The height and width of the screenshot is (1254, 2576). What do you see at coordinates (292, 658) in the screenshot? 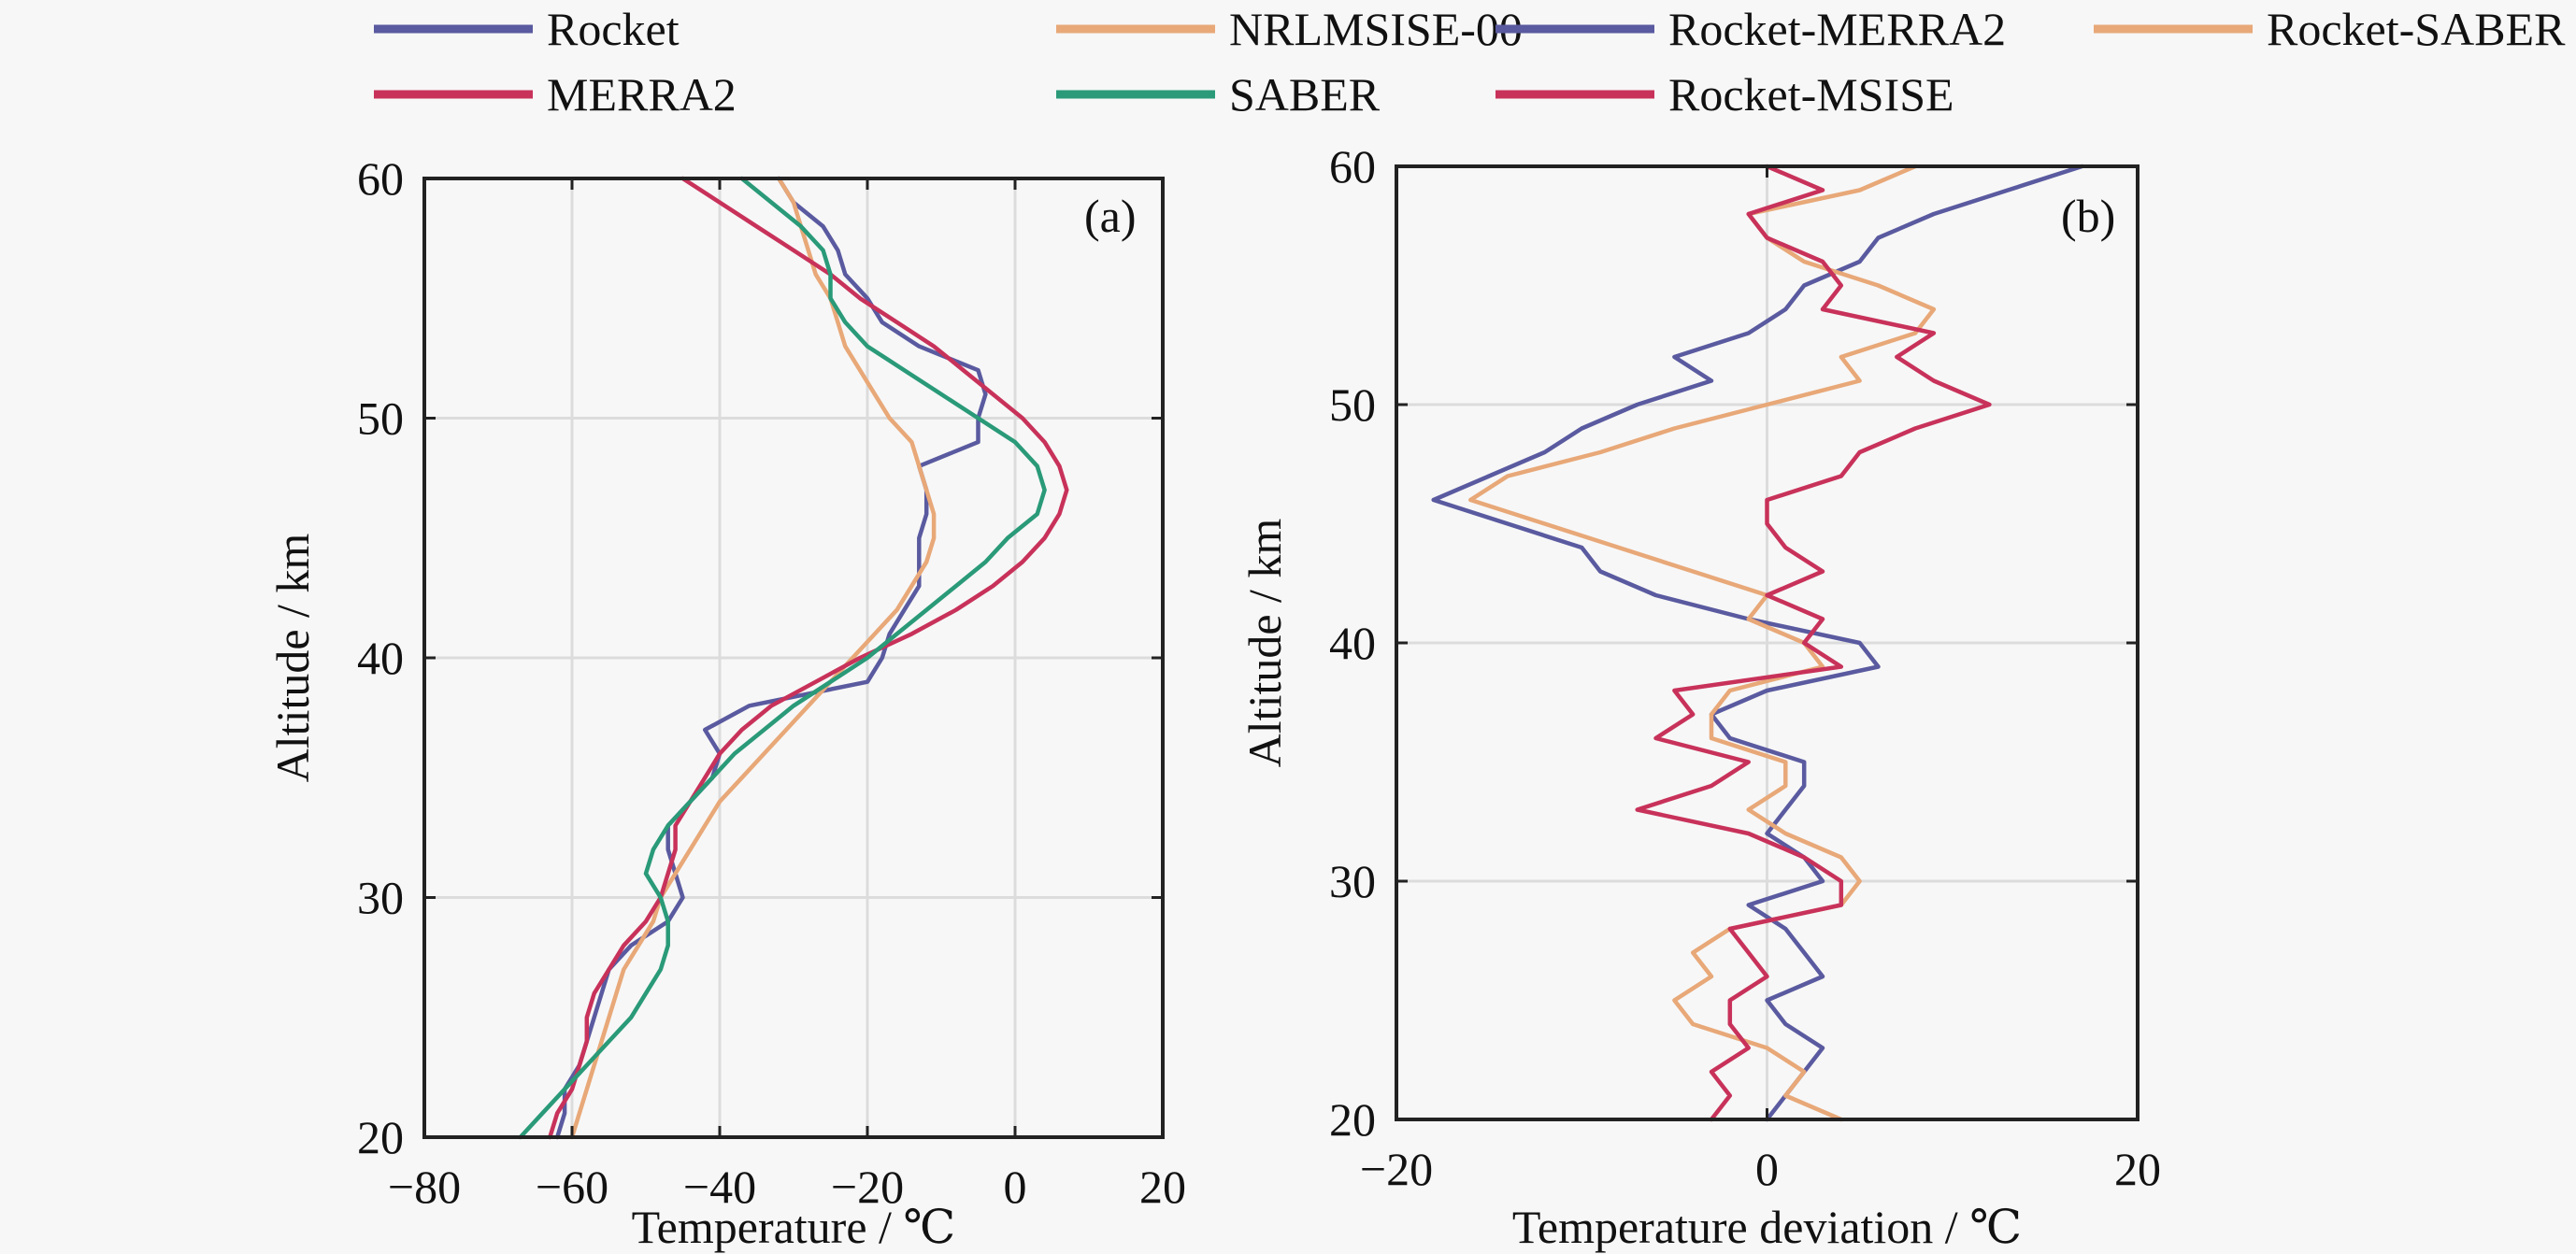
I see `panel-a-y-axis-label: Altitude / km` at bounding box center [292, 658].